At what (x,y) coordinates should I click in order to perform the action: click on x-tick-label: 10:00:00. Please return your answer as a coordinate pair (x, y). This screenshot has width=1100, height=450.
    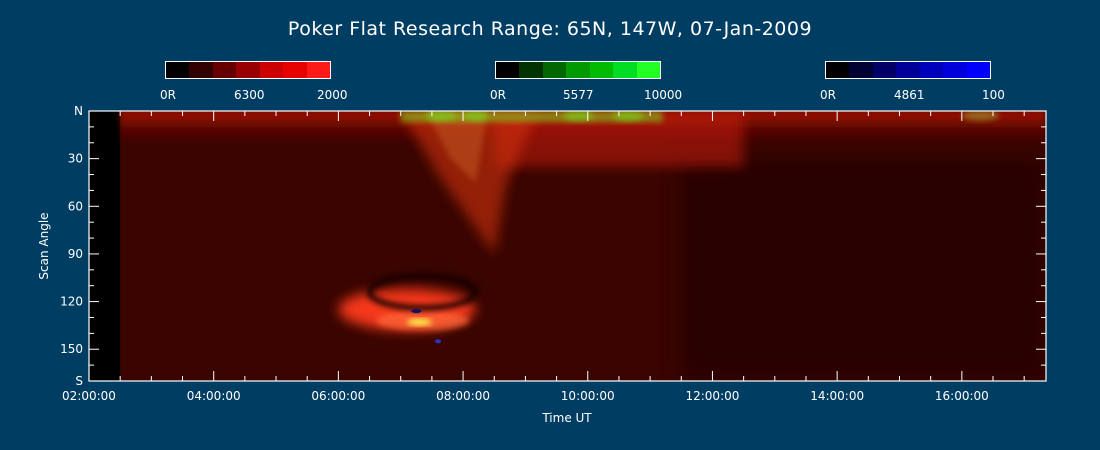
    Looking at the image, I should click on (588, 396).